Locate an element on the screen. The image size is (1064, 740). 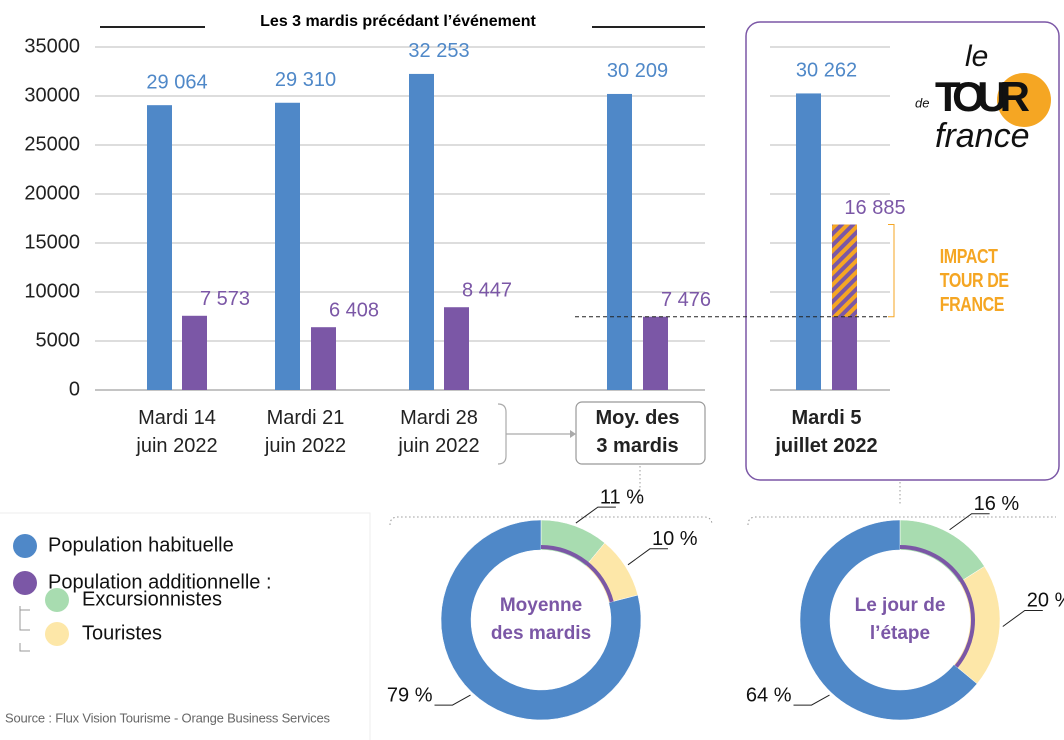
value-label: 8 447 is located at coordinates (487, 291).